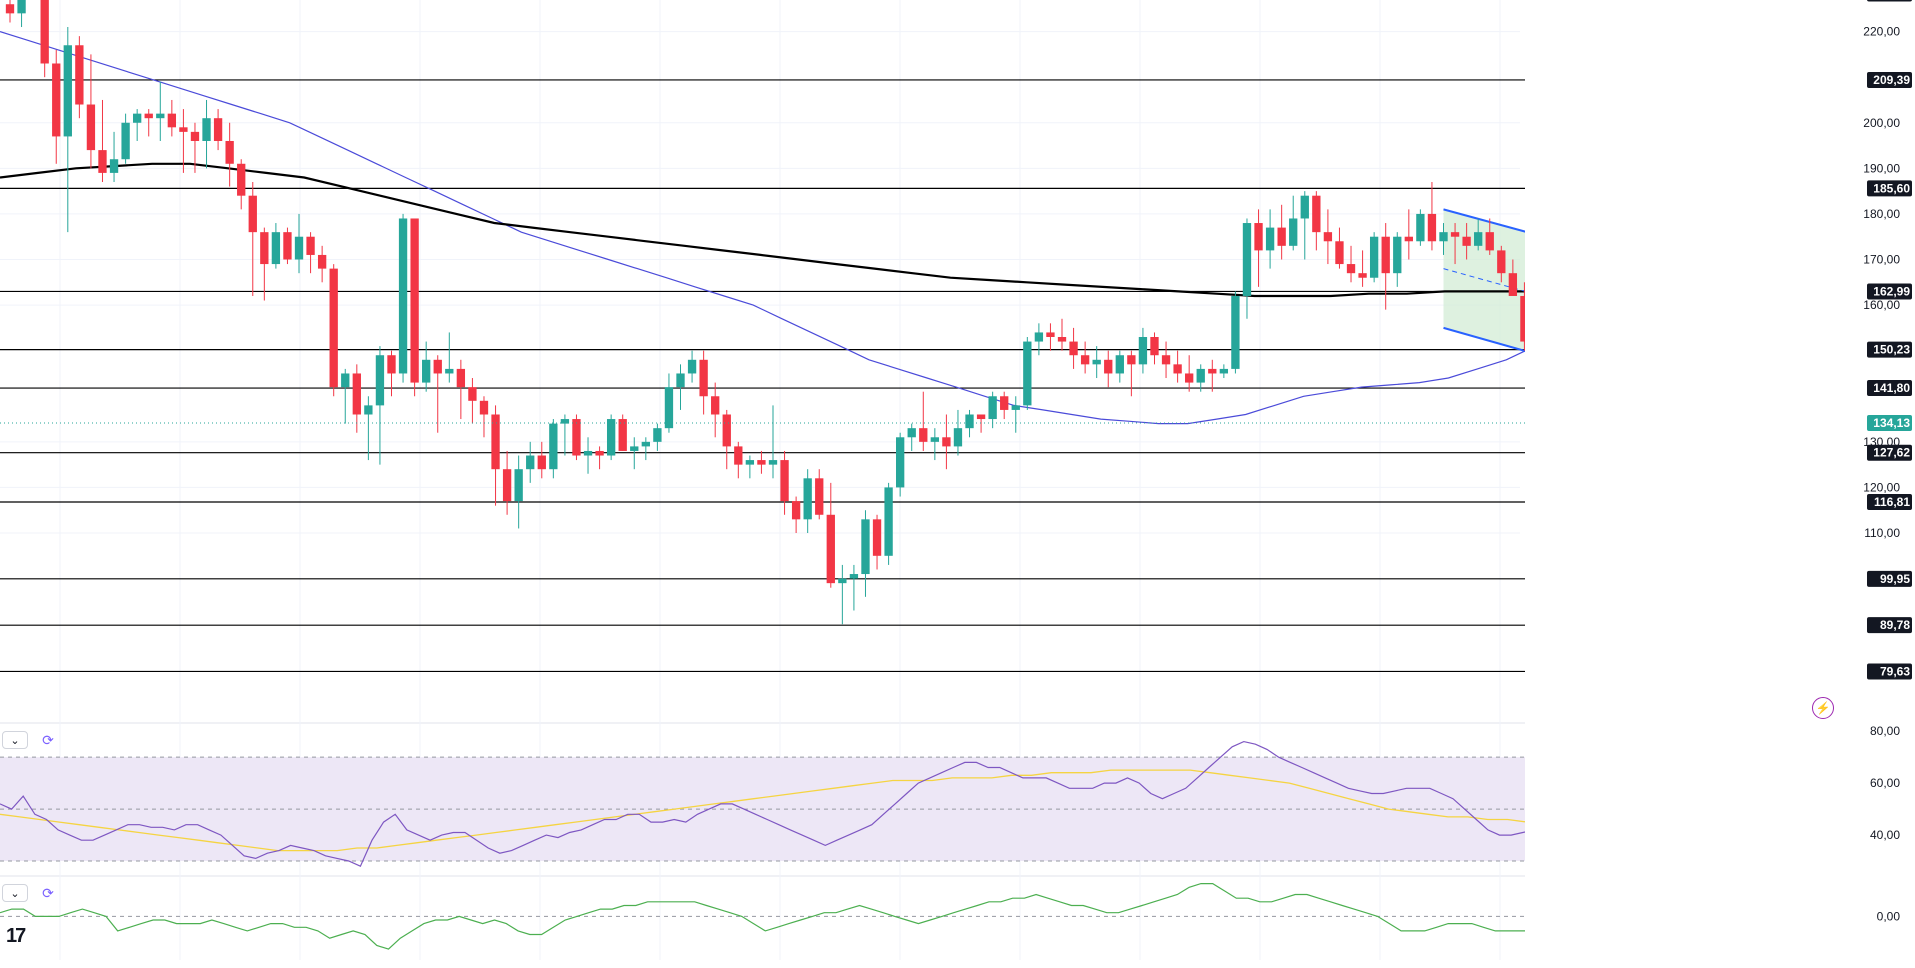 The height and width of the screenshot is (968, 1915). Describe the element at coordinates (15, 740) in the screenshot. I see `rsi-collapse-button: ⌄` at that location.